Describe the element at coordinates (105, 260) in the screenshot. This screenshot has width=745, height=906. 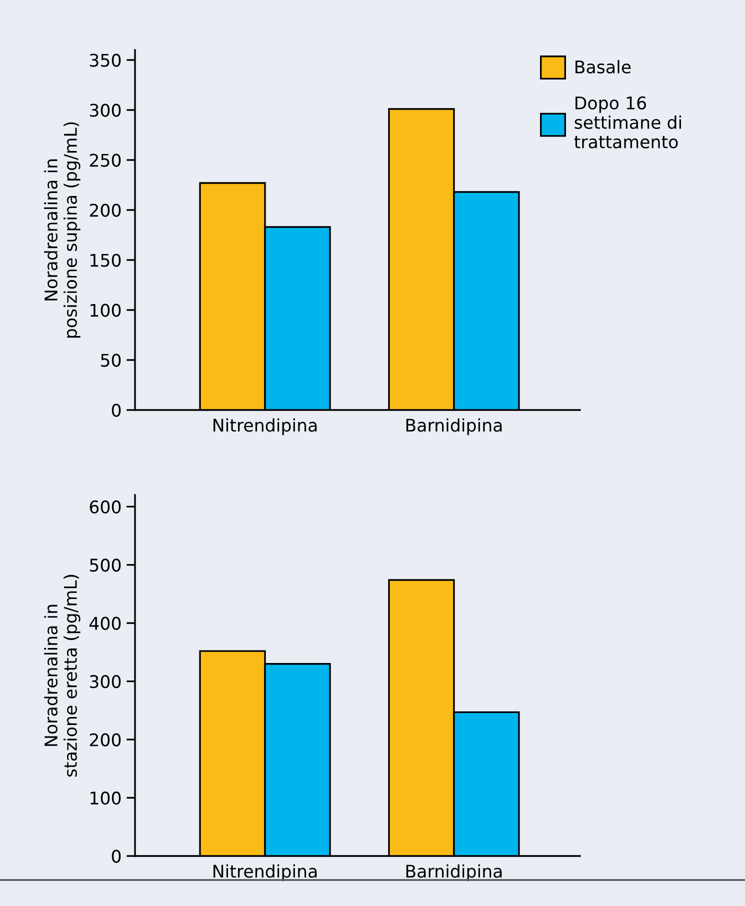
I see `y-tick-label: 150` at that location.